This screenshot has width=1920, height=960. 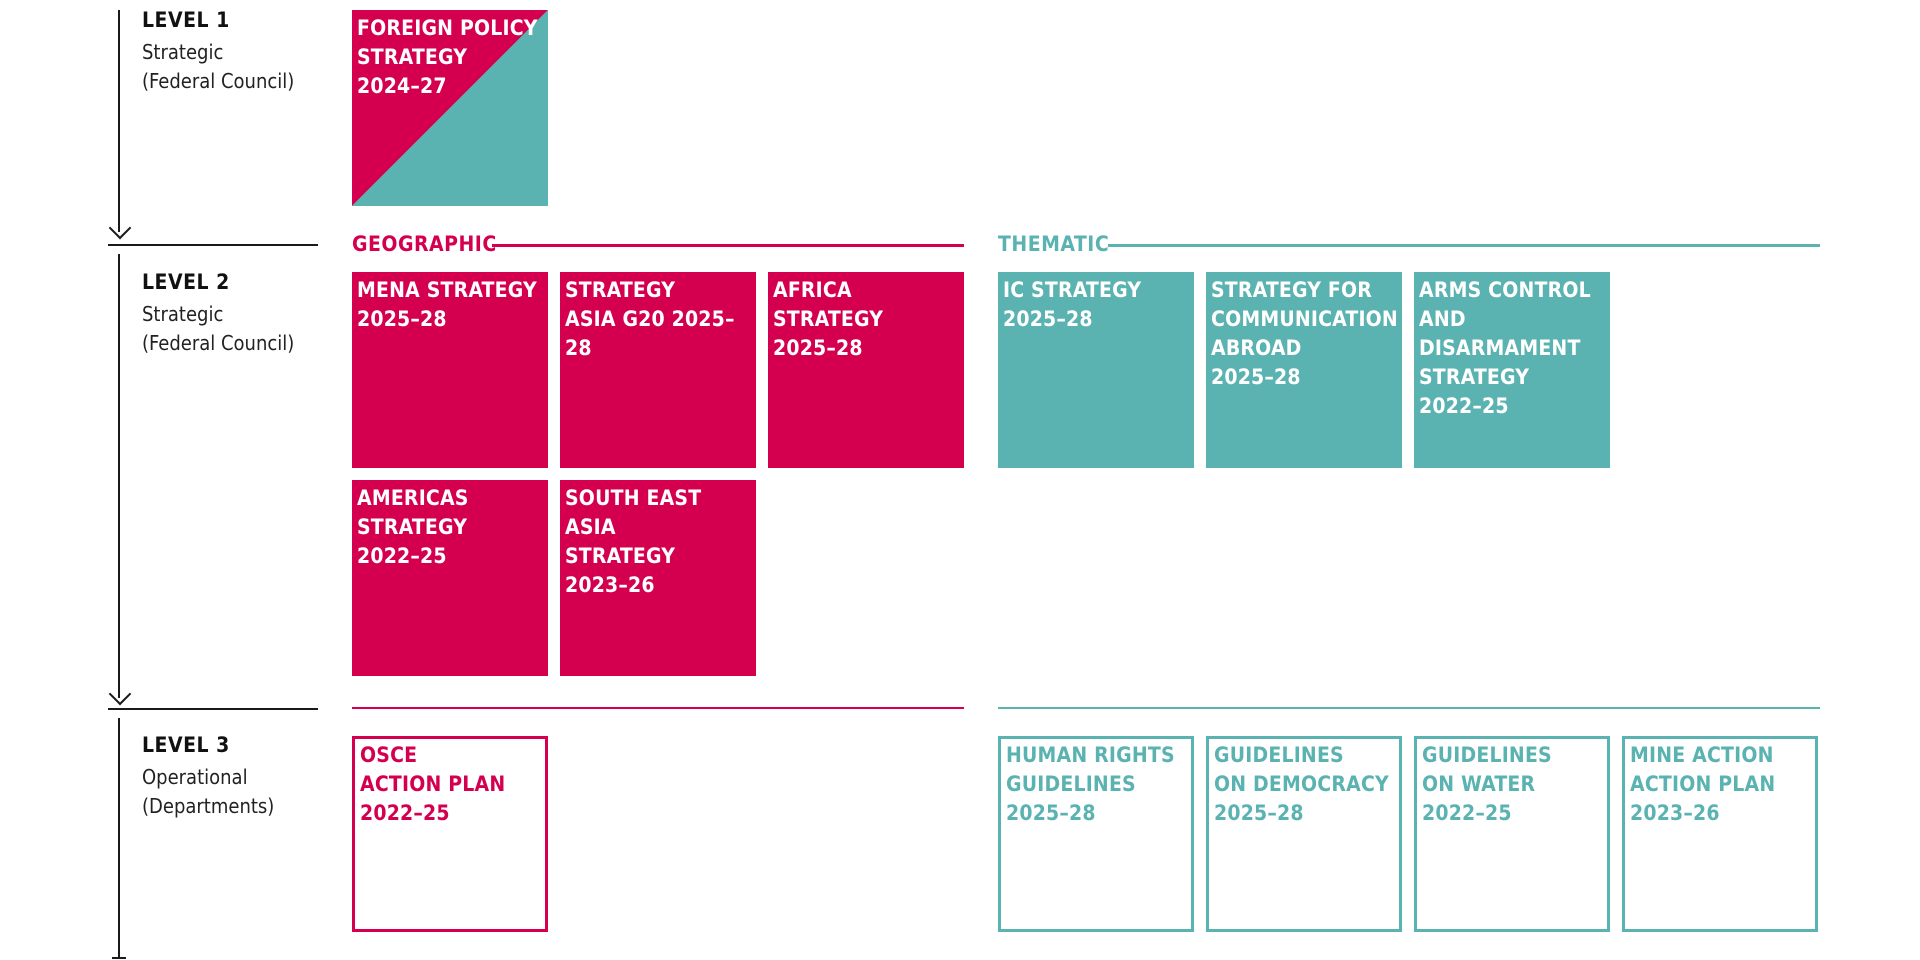 What do you see at coordinates (450, 578) in the screenshot?
I see `americas-strategy-box: AMERICAS STRATEGY 2022–25` at bounding box center [450, 578].